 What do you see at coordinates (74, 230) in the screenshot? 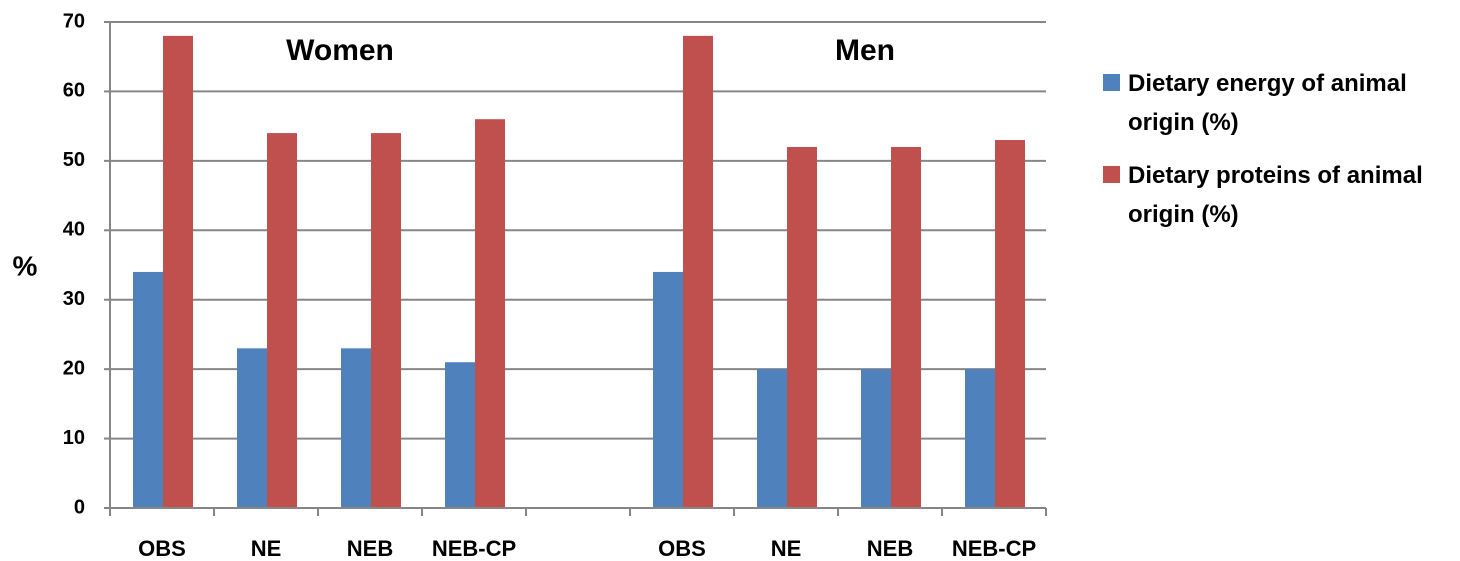
I see `y-tick-label: 40` at bounding box center [74, 230].